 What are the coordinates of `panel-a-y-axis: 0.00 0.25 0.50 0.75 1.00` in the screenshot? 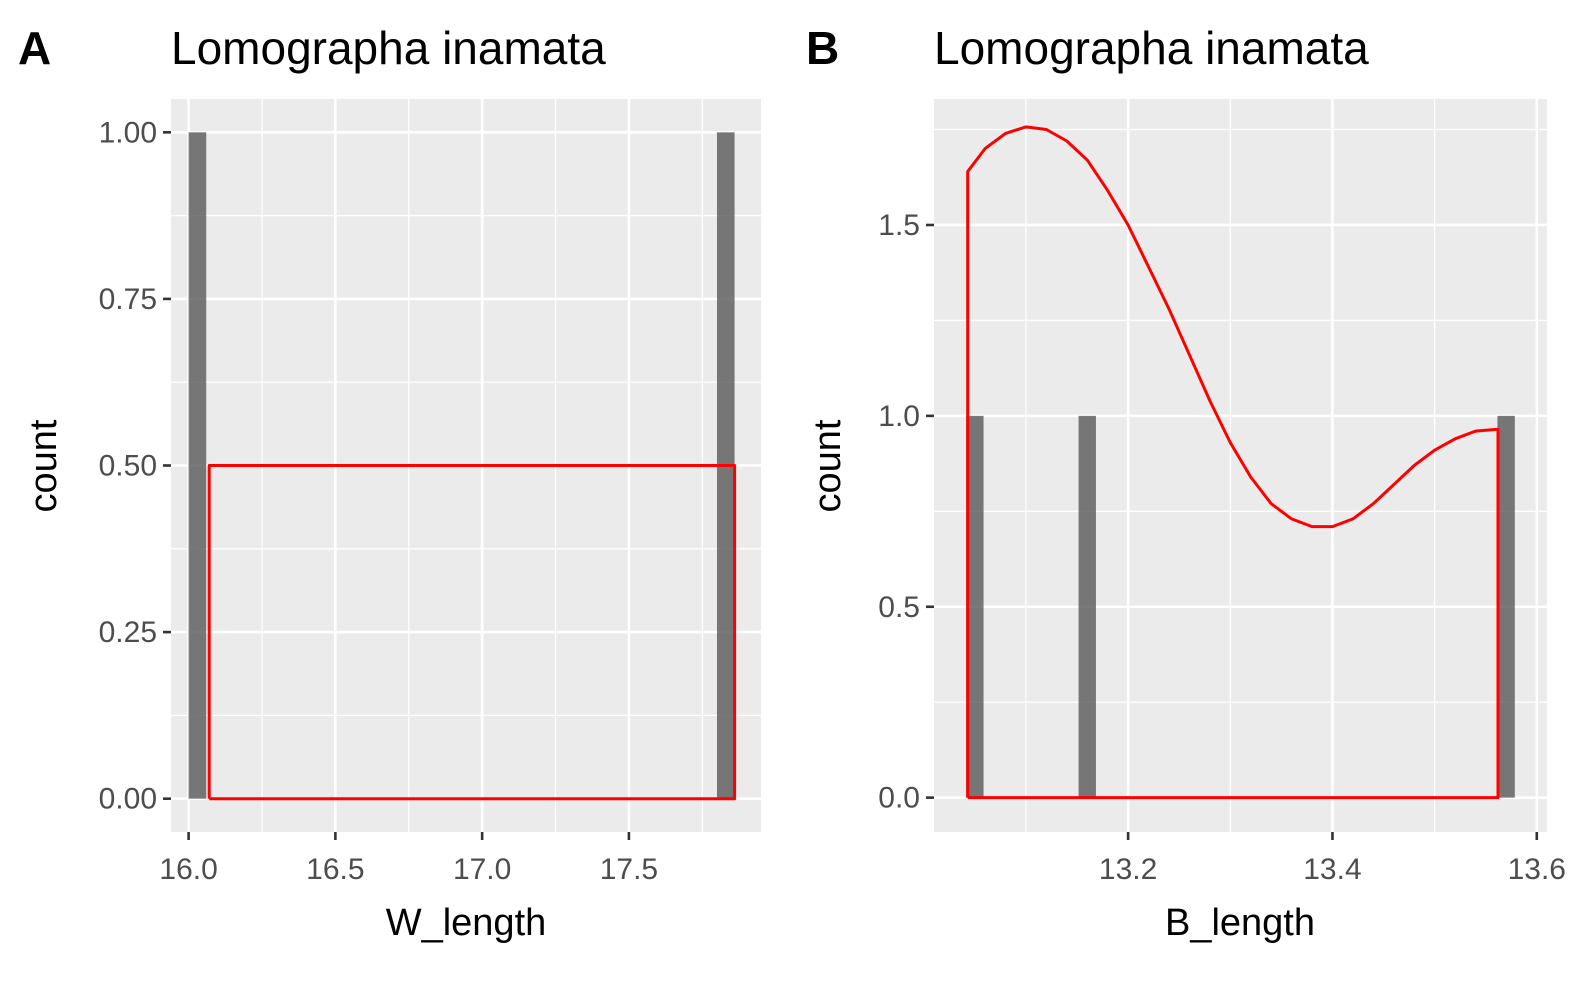 It's located at (135, 466).